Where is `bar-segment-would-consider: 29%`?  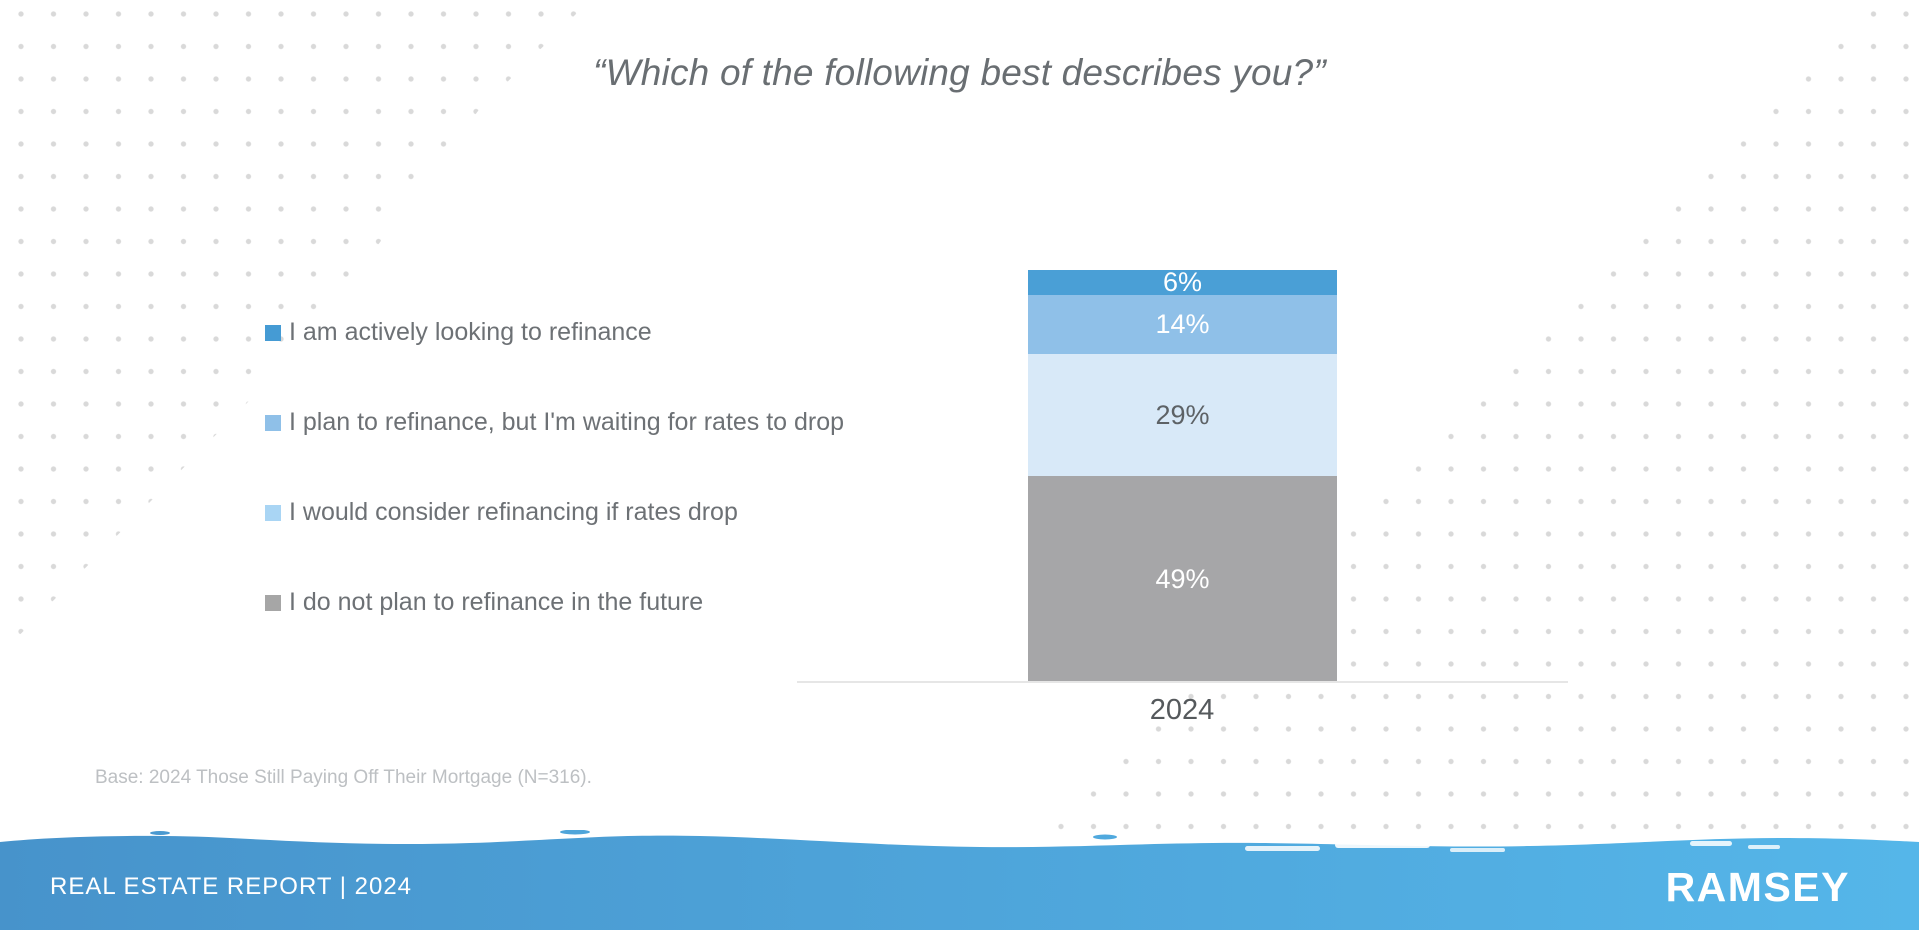 bar-segment-would-consider: 29% is located at coordinates (1182, 415).